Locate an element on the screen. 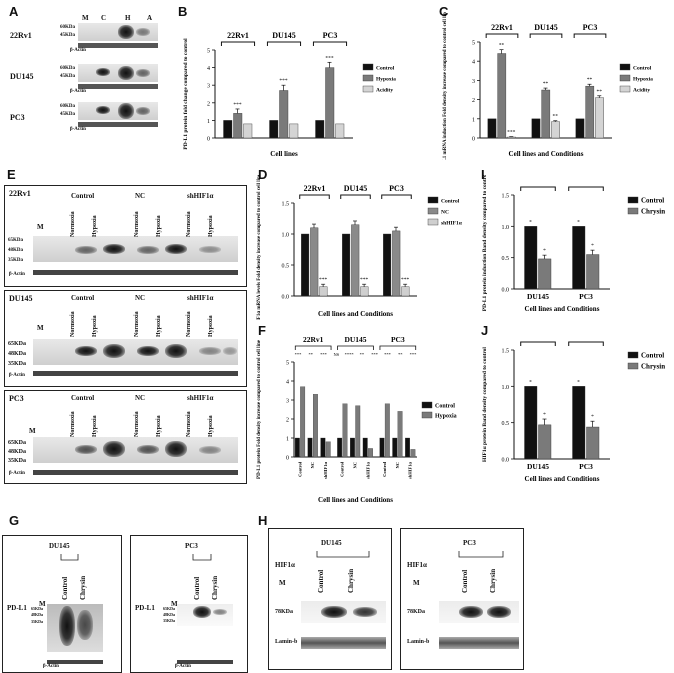  kda-label: 45KDa is located at coordinates (67, 114).